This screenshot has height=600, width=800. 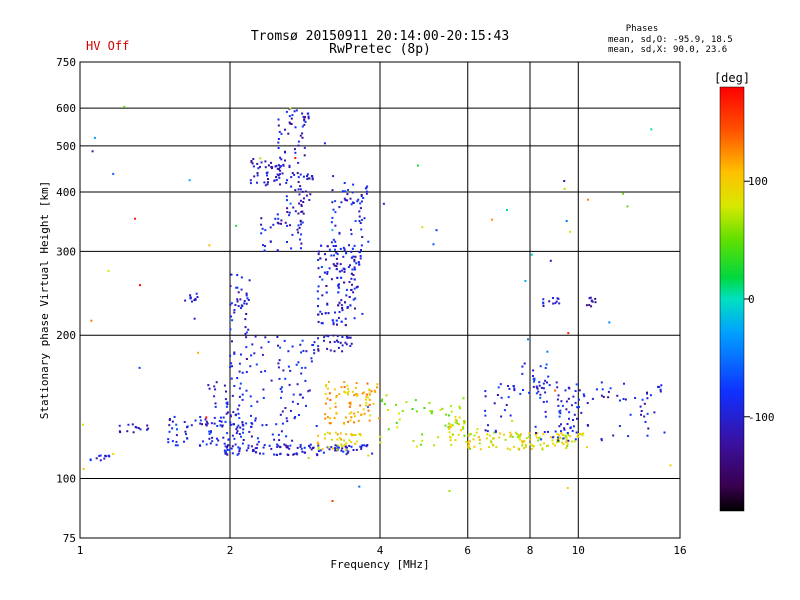 I want to click on colorbar-tick-label: 0, so click(x=751, y=299).